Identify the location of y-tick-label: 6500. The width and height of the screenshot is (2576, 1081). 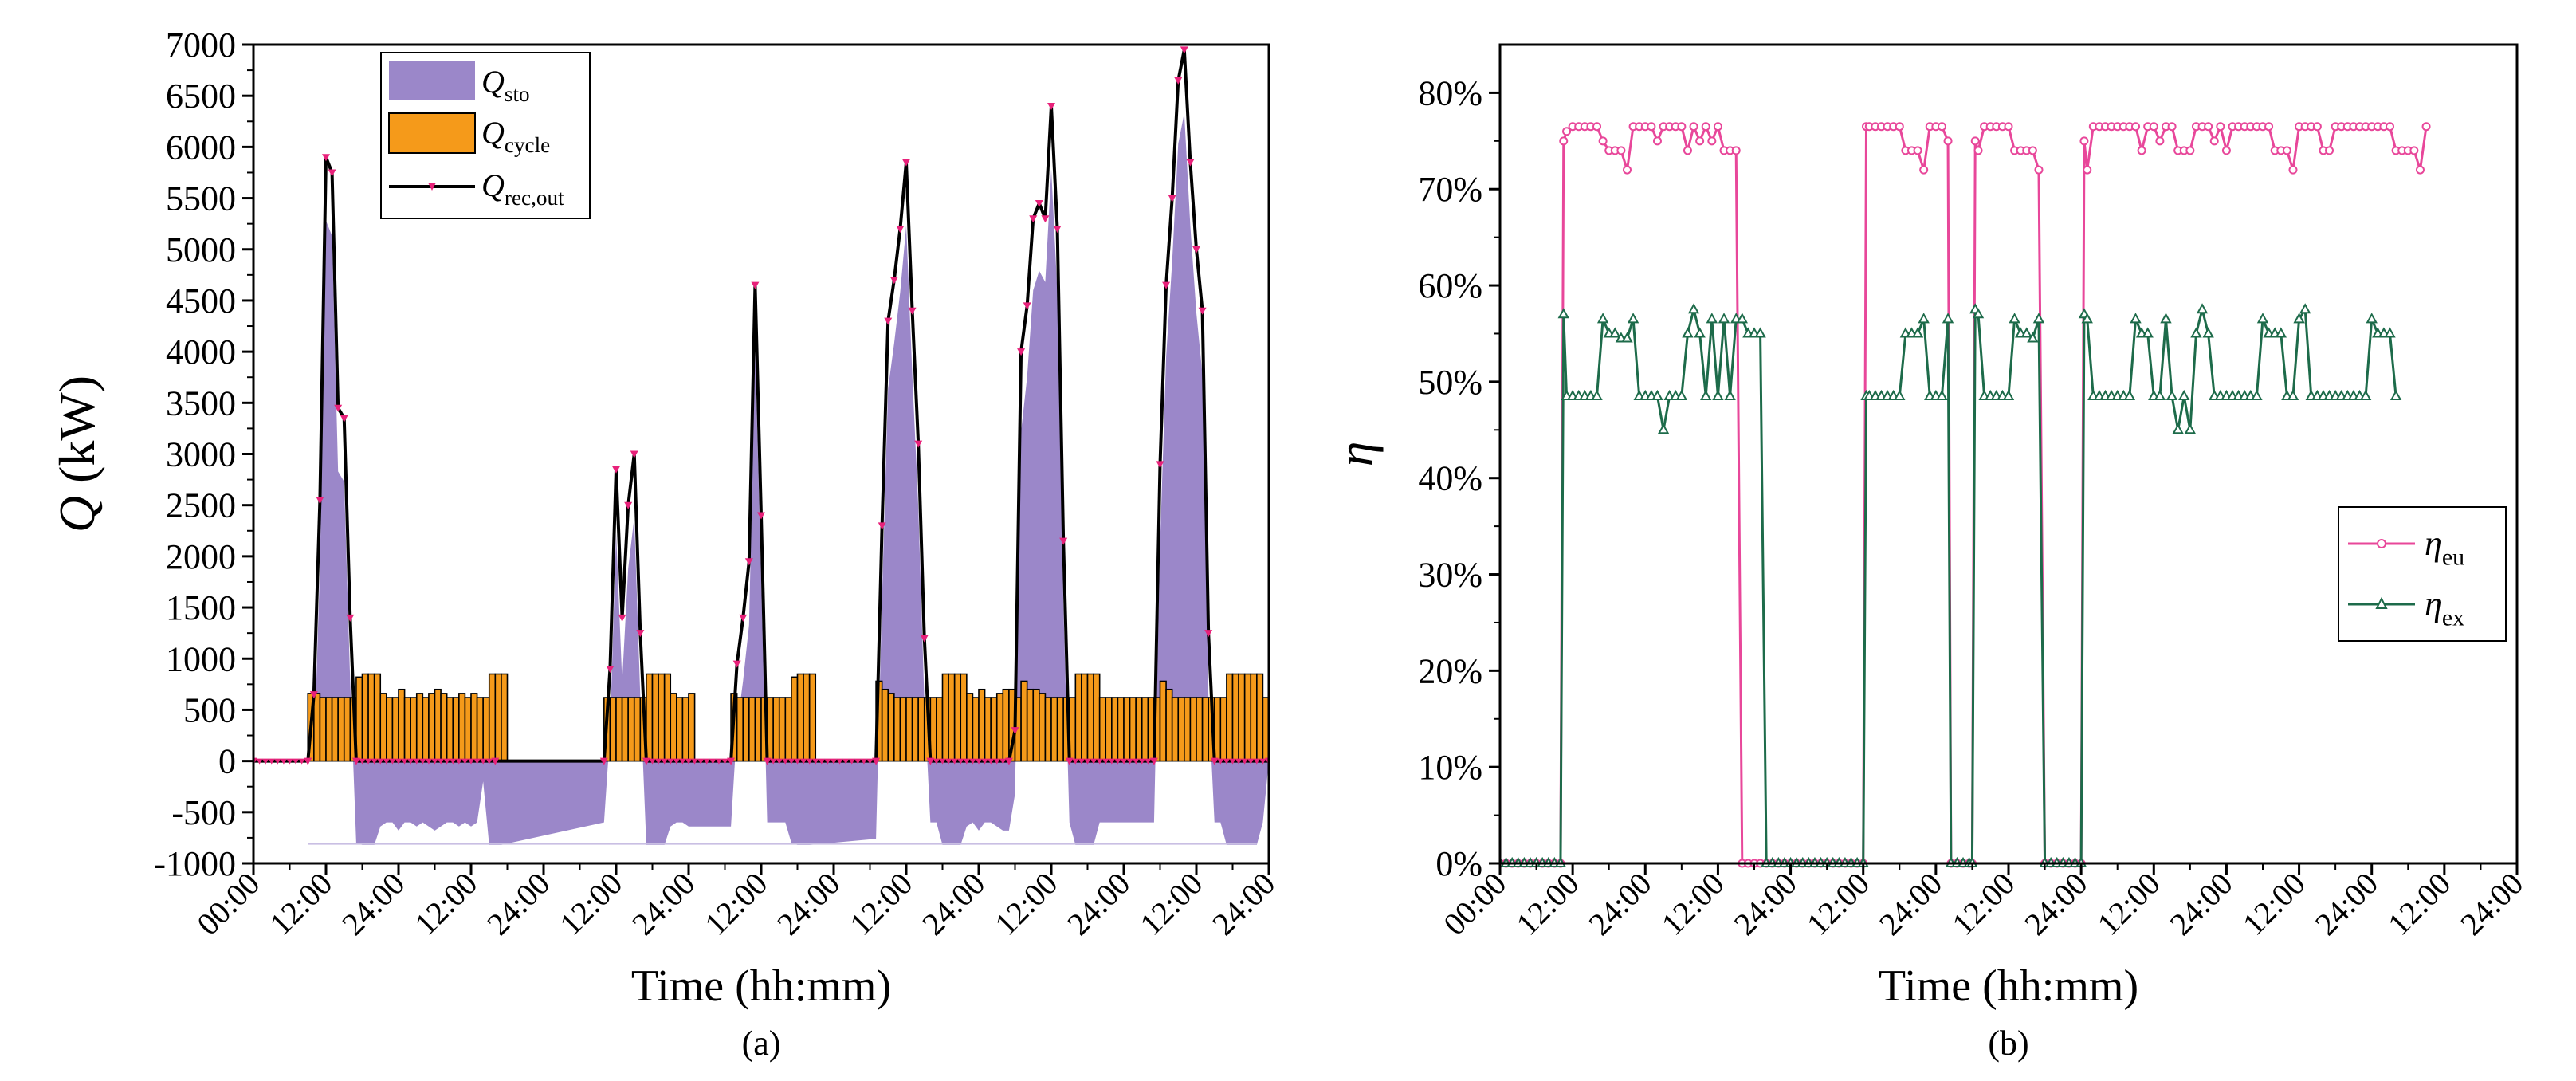
(201, 96).